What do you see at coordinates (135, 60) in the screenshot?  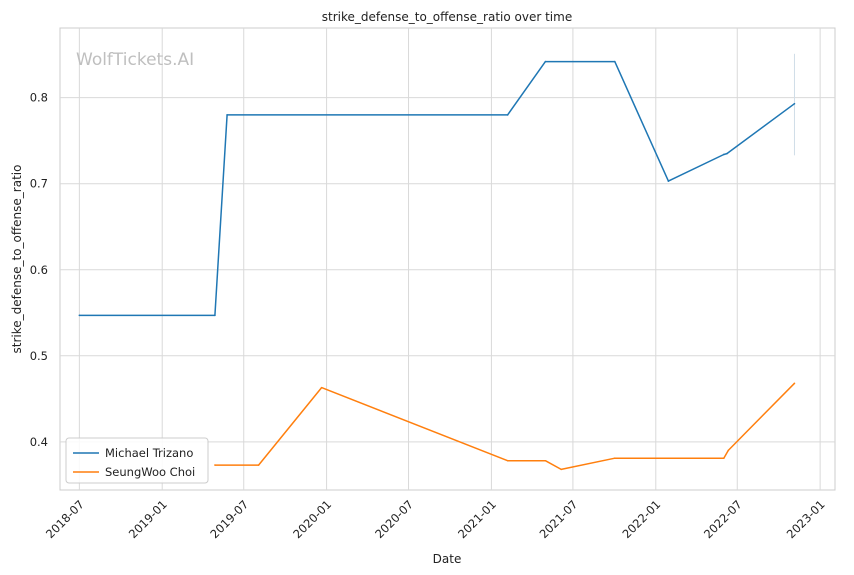 I see `watermark: WolfTickets.AI` at bounding box center [135, 60].